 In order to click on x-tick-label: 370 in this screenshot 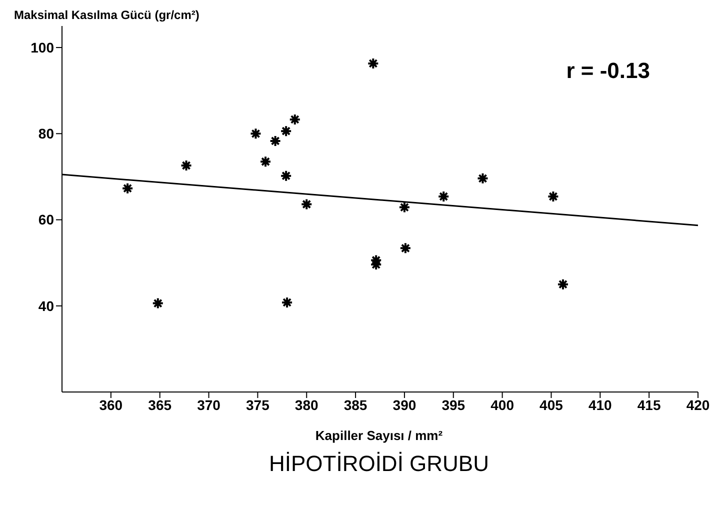, I will do `click(209, 404)`.